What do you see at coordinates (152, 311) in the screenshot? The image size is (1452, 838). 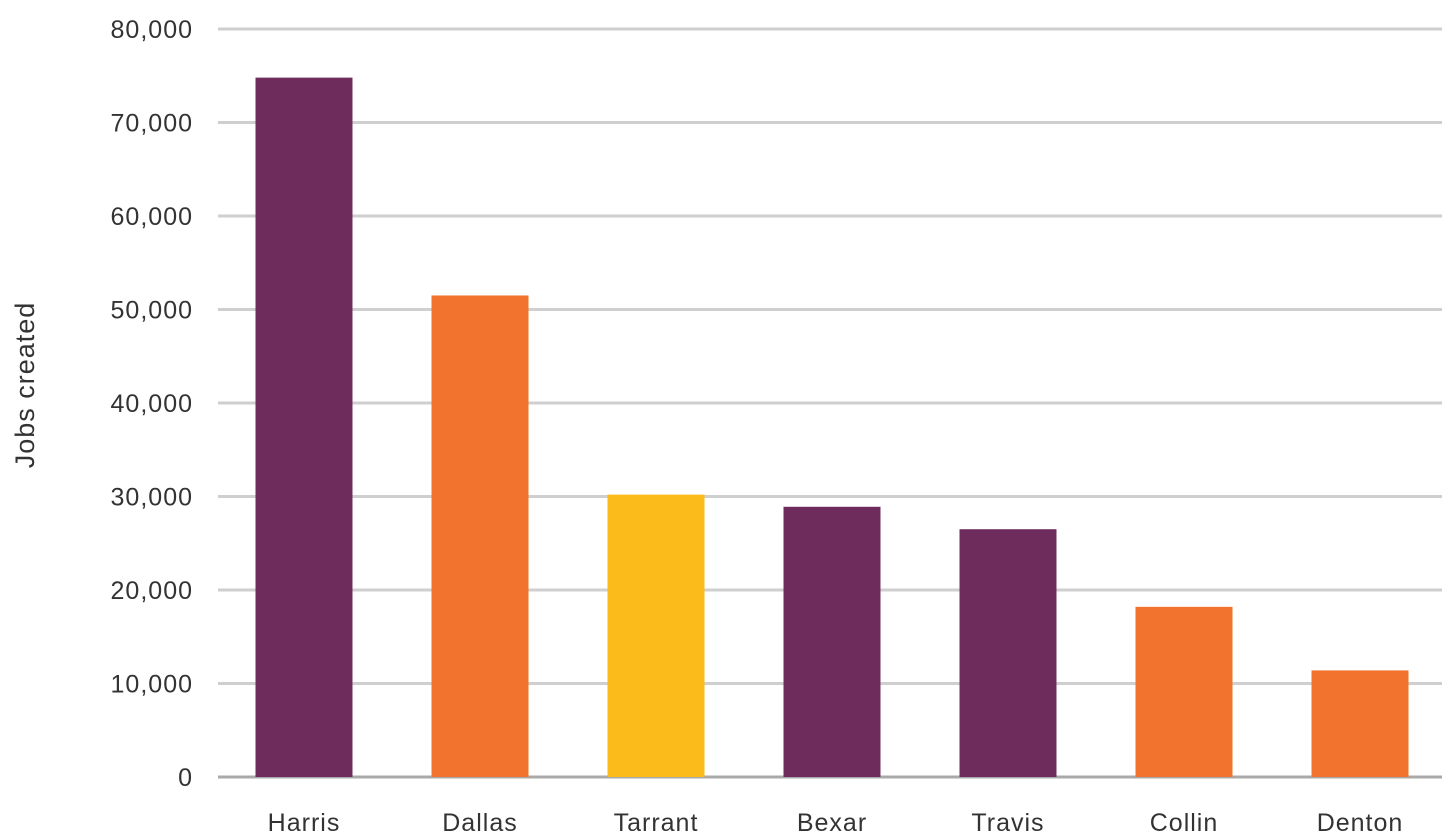 I see `y-tick-label: 50,000` at bounding box center [152, 311].